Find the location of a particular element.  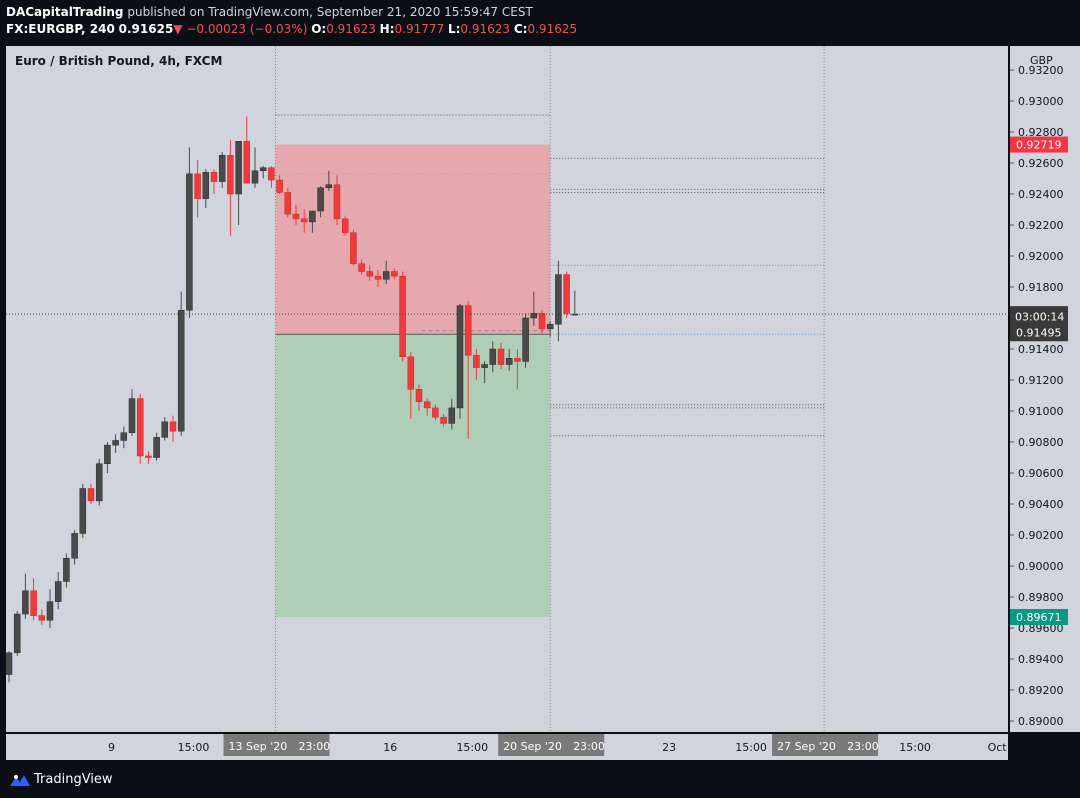

time-highlight-label: 23:00 is located at coordinates (315, 746).